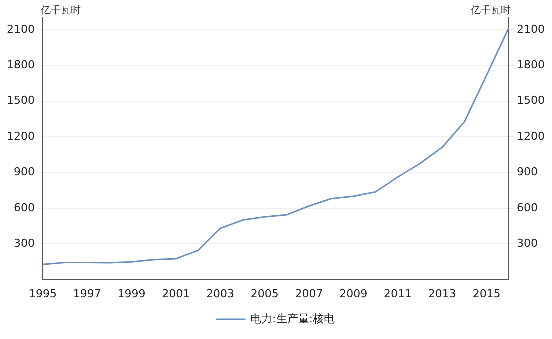 This screenshot has height=339, width=552. What do you see at coordinates (87, 293) in the screenshot?
I see `x-tick-label: 1997` at bounding box center [87, 293].